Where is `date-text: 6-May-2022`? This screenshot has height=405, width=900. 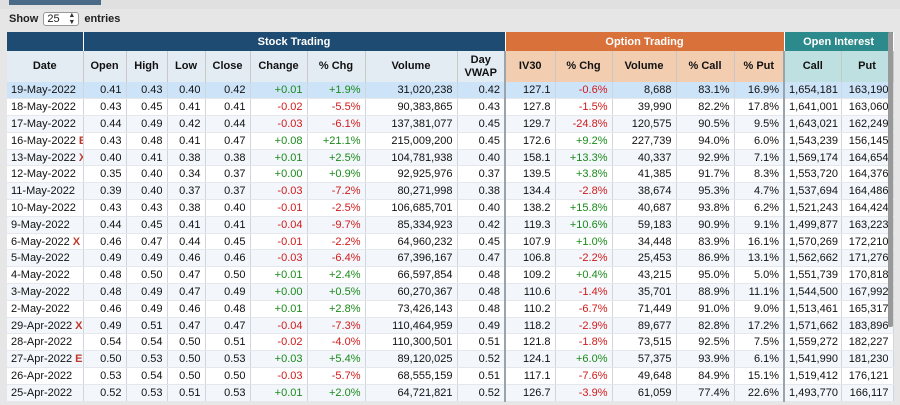
date-text: 6-May-2022 is located at coordinates (40, 241).